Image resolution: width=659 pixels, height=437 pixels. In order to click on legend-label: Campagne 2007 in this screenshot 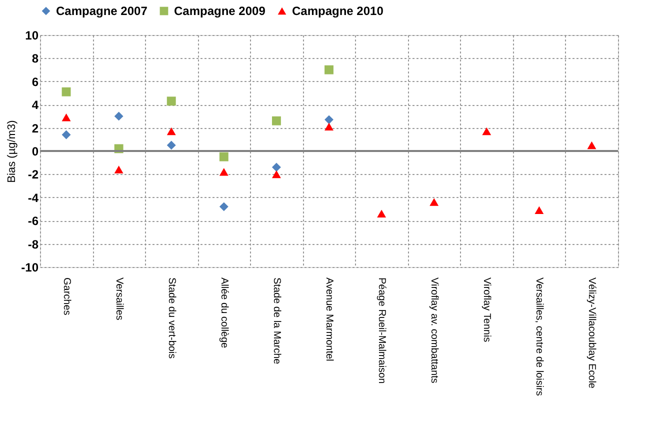, I will do `click(102, 11)`.